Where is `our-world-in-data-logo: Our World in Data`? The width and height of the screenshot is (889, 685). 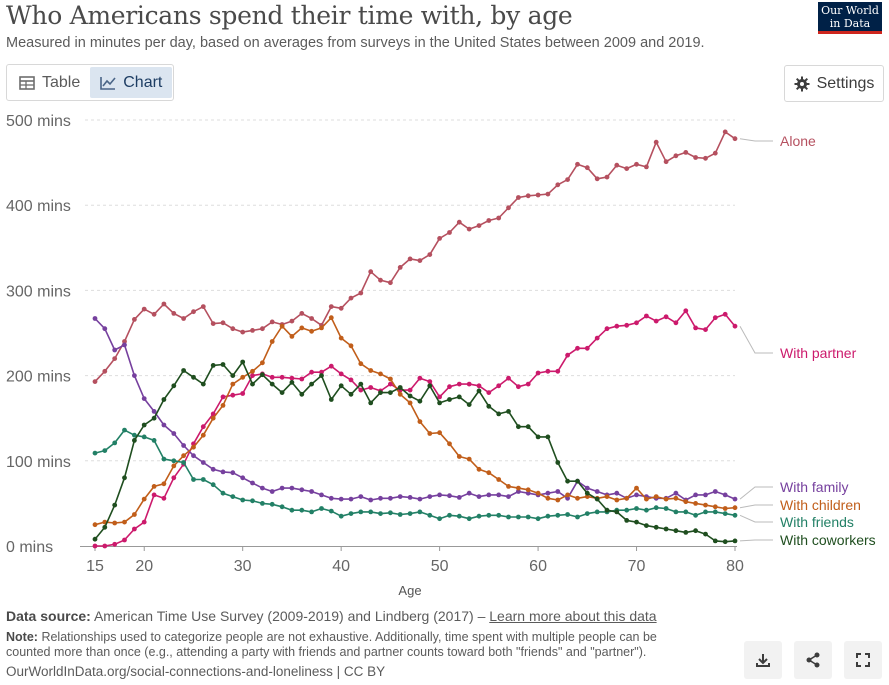
our-world-in-data-logo: Our World in Data is located at coordinates (850, 18).